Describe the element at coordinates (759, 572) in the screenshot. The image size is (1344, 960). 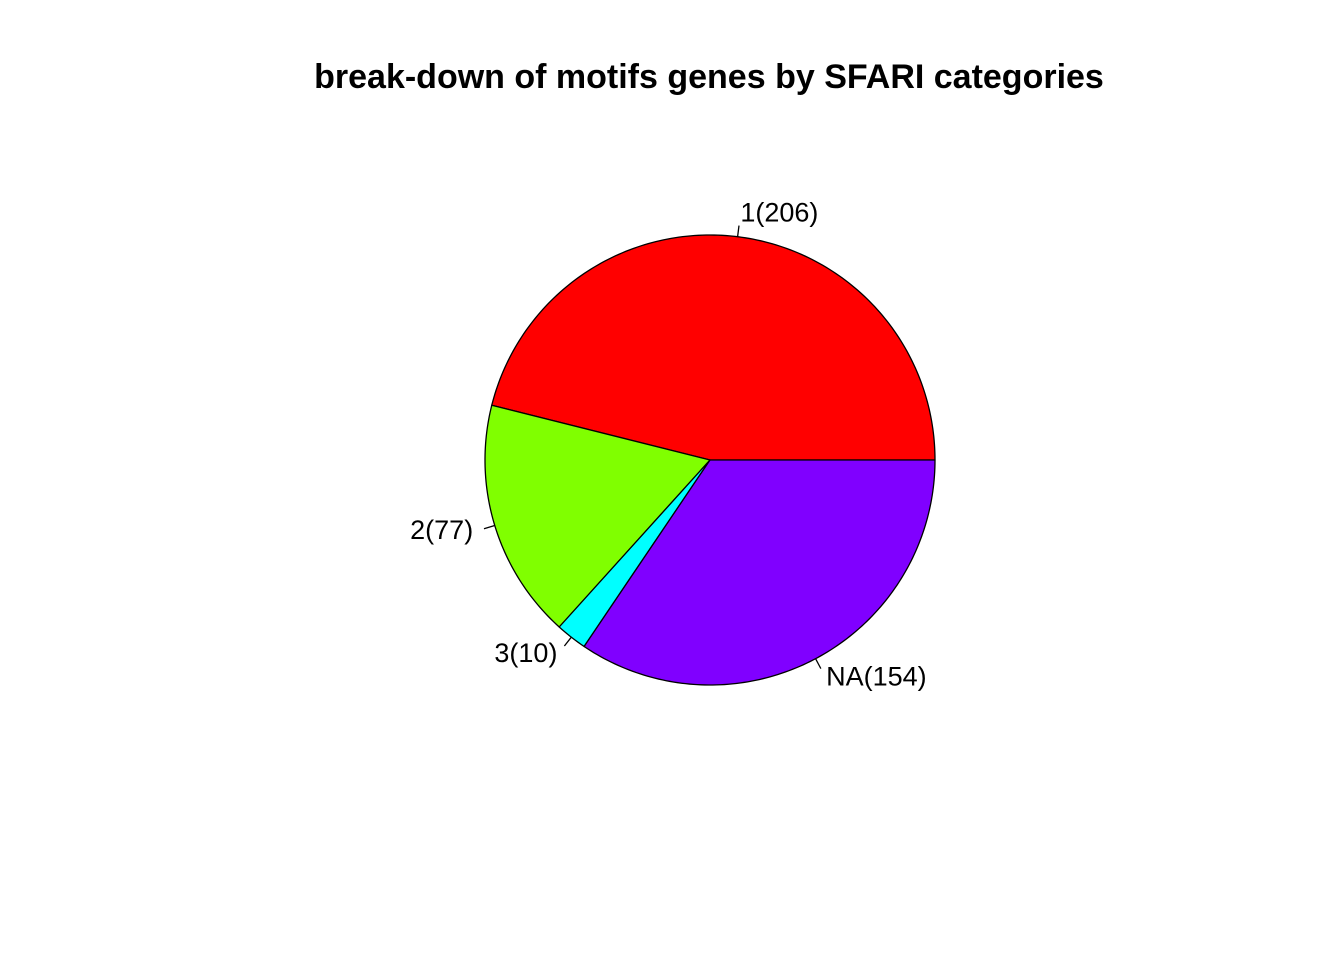
I see `pie-slice-na` at that location.